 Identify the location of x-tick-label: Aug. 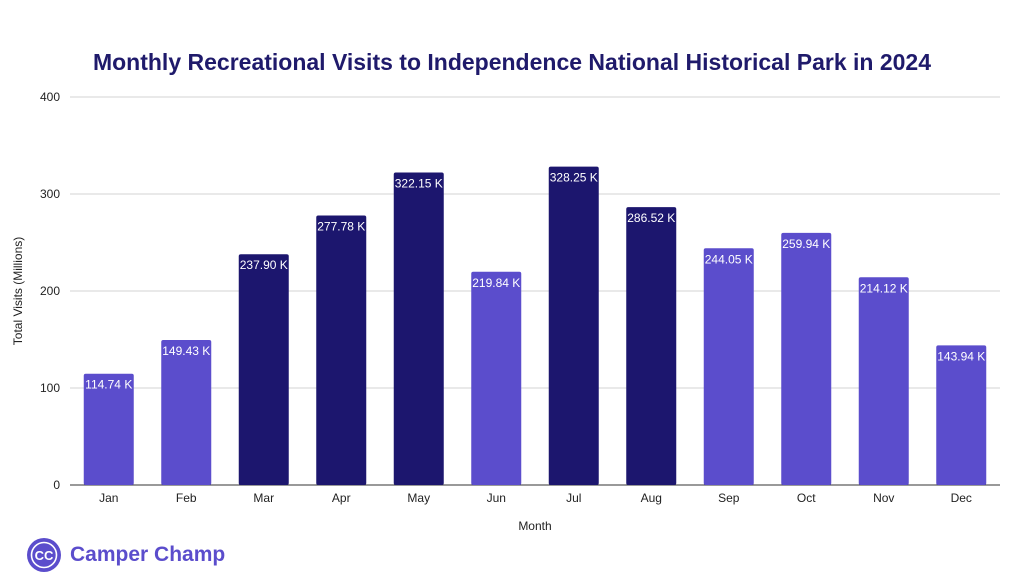
(651, 498).